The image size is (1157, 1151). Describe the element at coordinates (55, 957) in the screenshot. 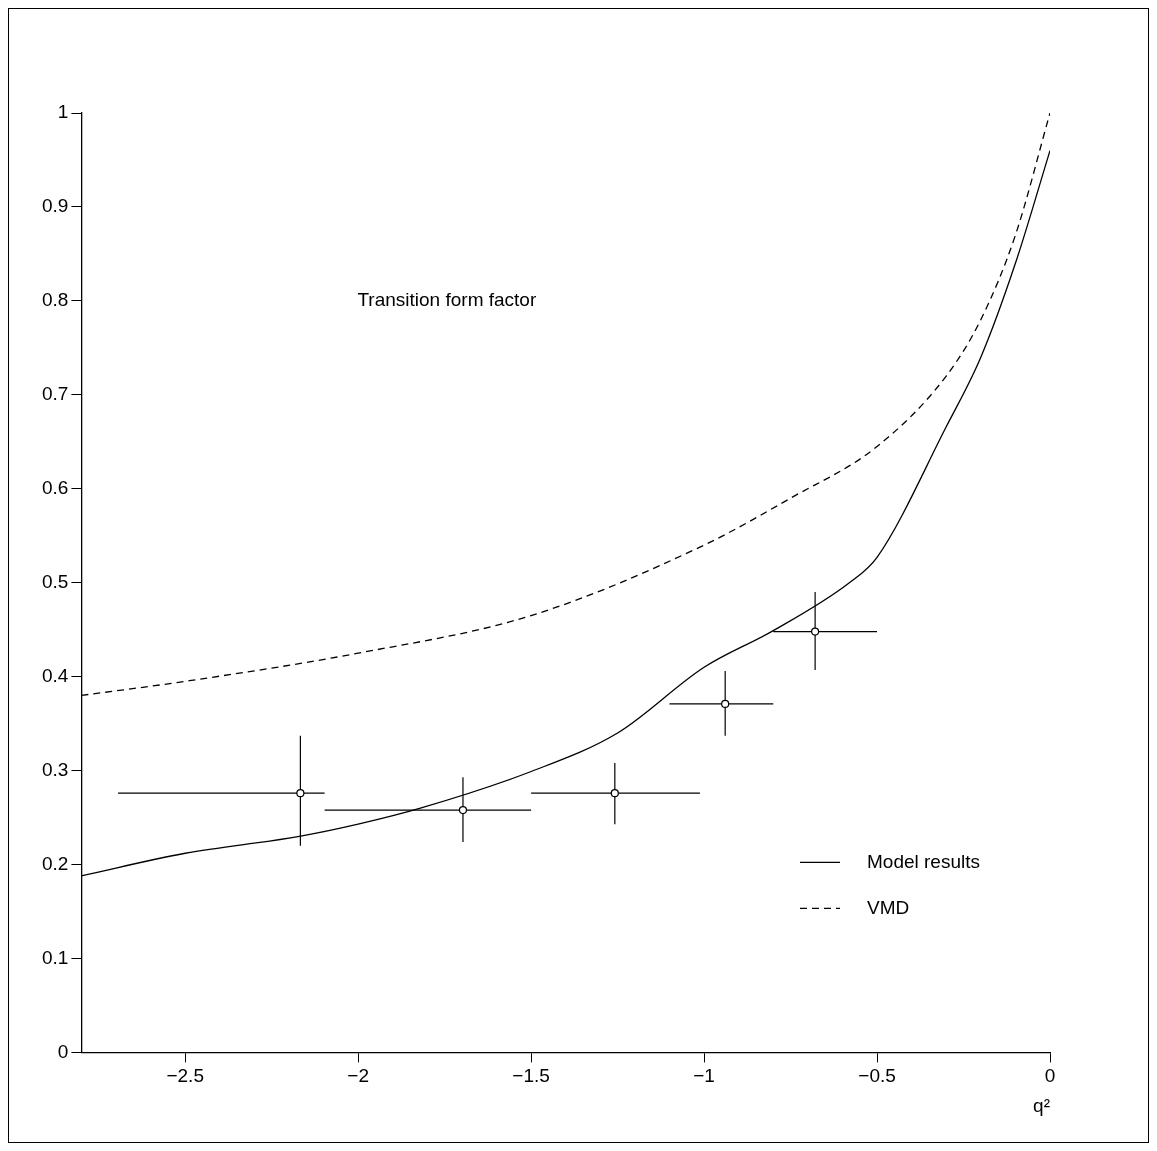

I see `y-tick-label: 0.1` at that location.